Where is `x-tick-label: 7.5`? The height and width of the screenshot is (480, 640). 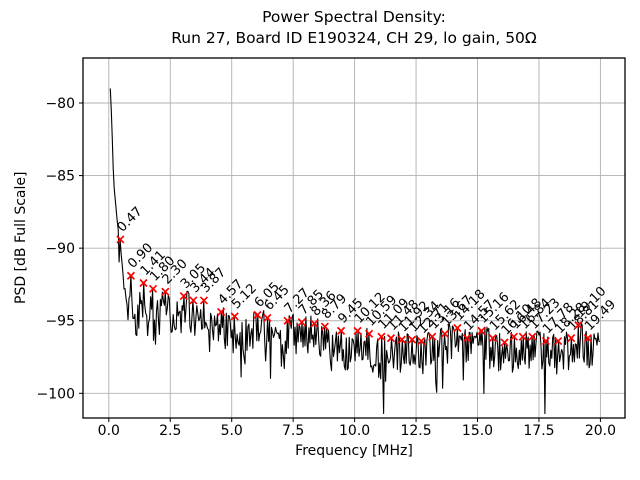 x-tick-label: 7.5 is located at coordinates (293, 431).